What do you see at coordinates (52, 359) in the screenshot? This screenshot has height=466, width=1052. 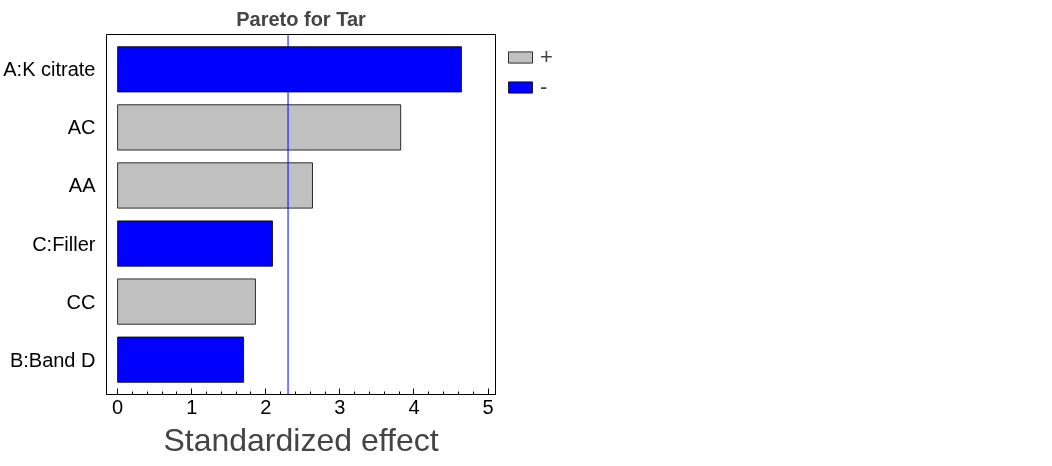 I see `y-tick-label: B:Band D` at bounding box center [52, 359].